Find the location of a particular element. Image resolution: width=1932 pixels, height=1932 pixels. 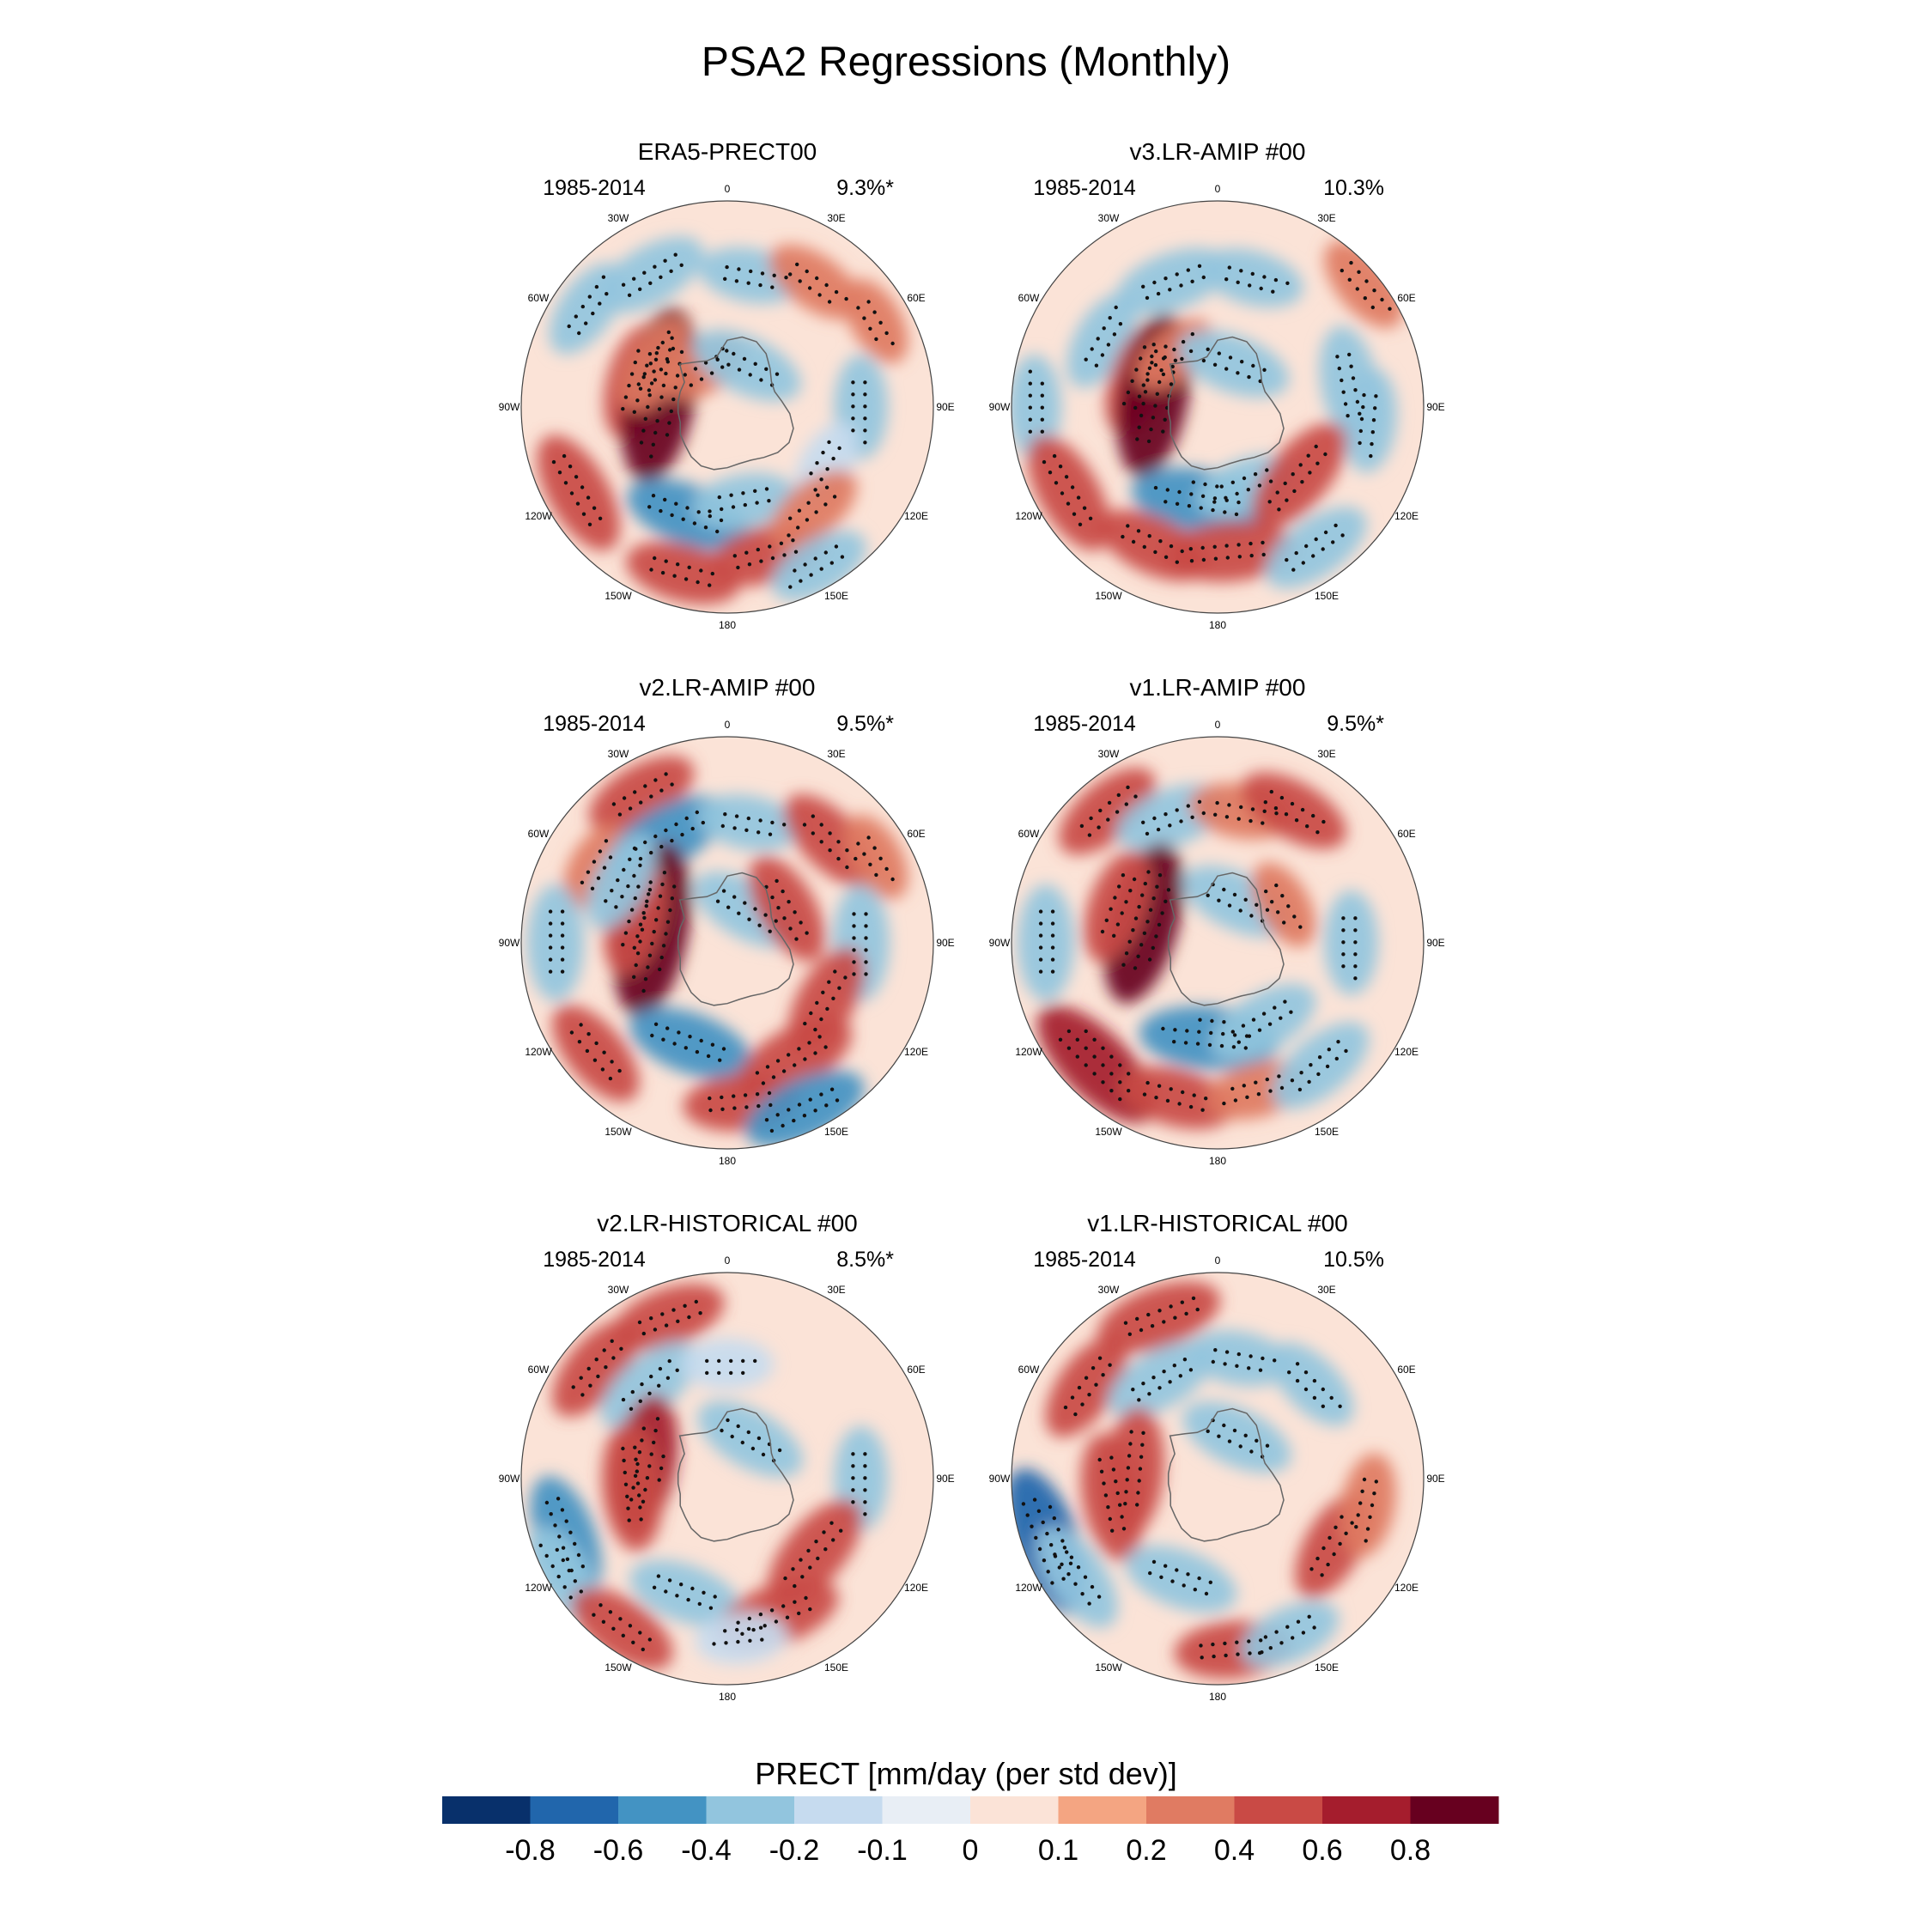

longitude-label: 150W is located at coordinates (1108, 596).